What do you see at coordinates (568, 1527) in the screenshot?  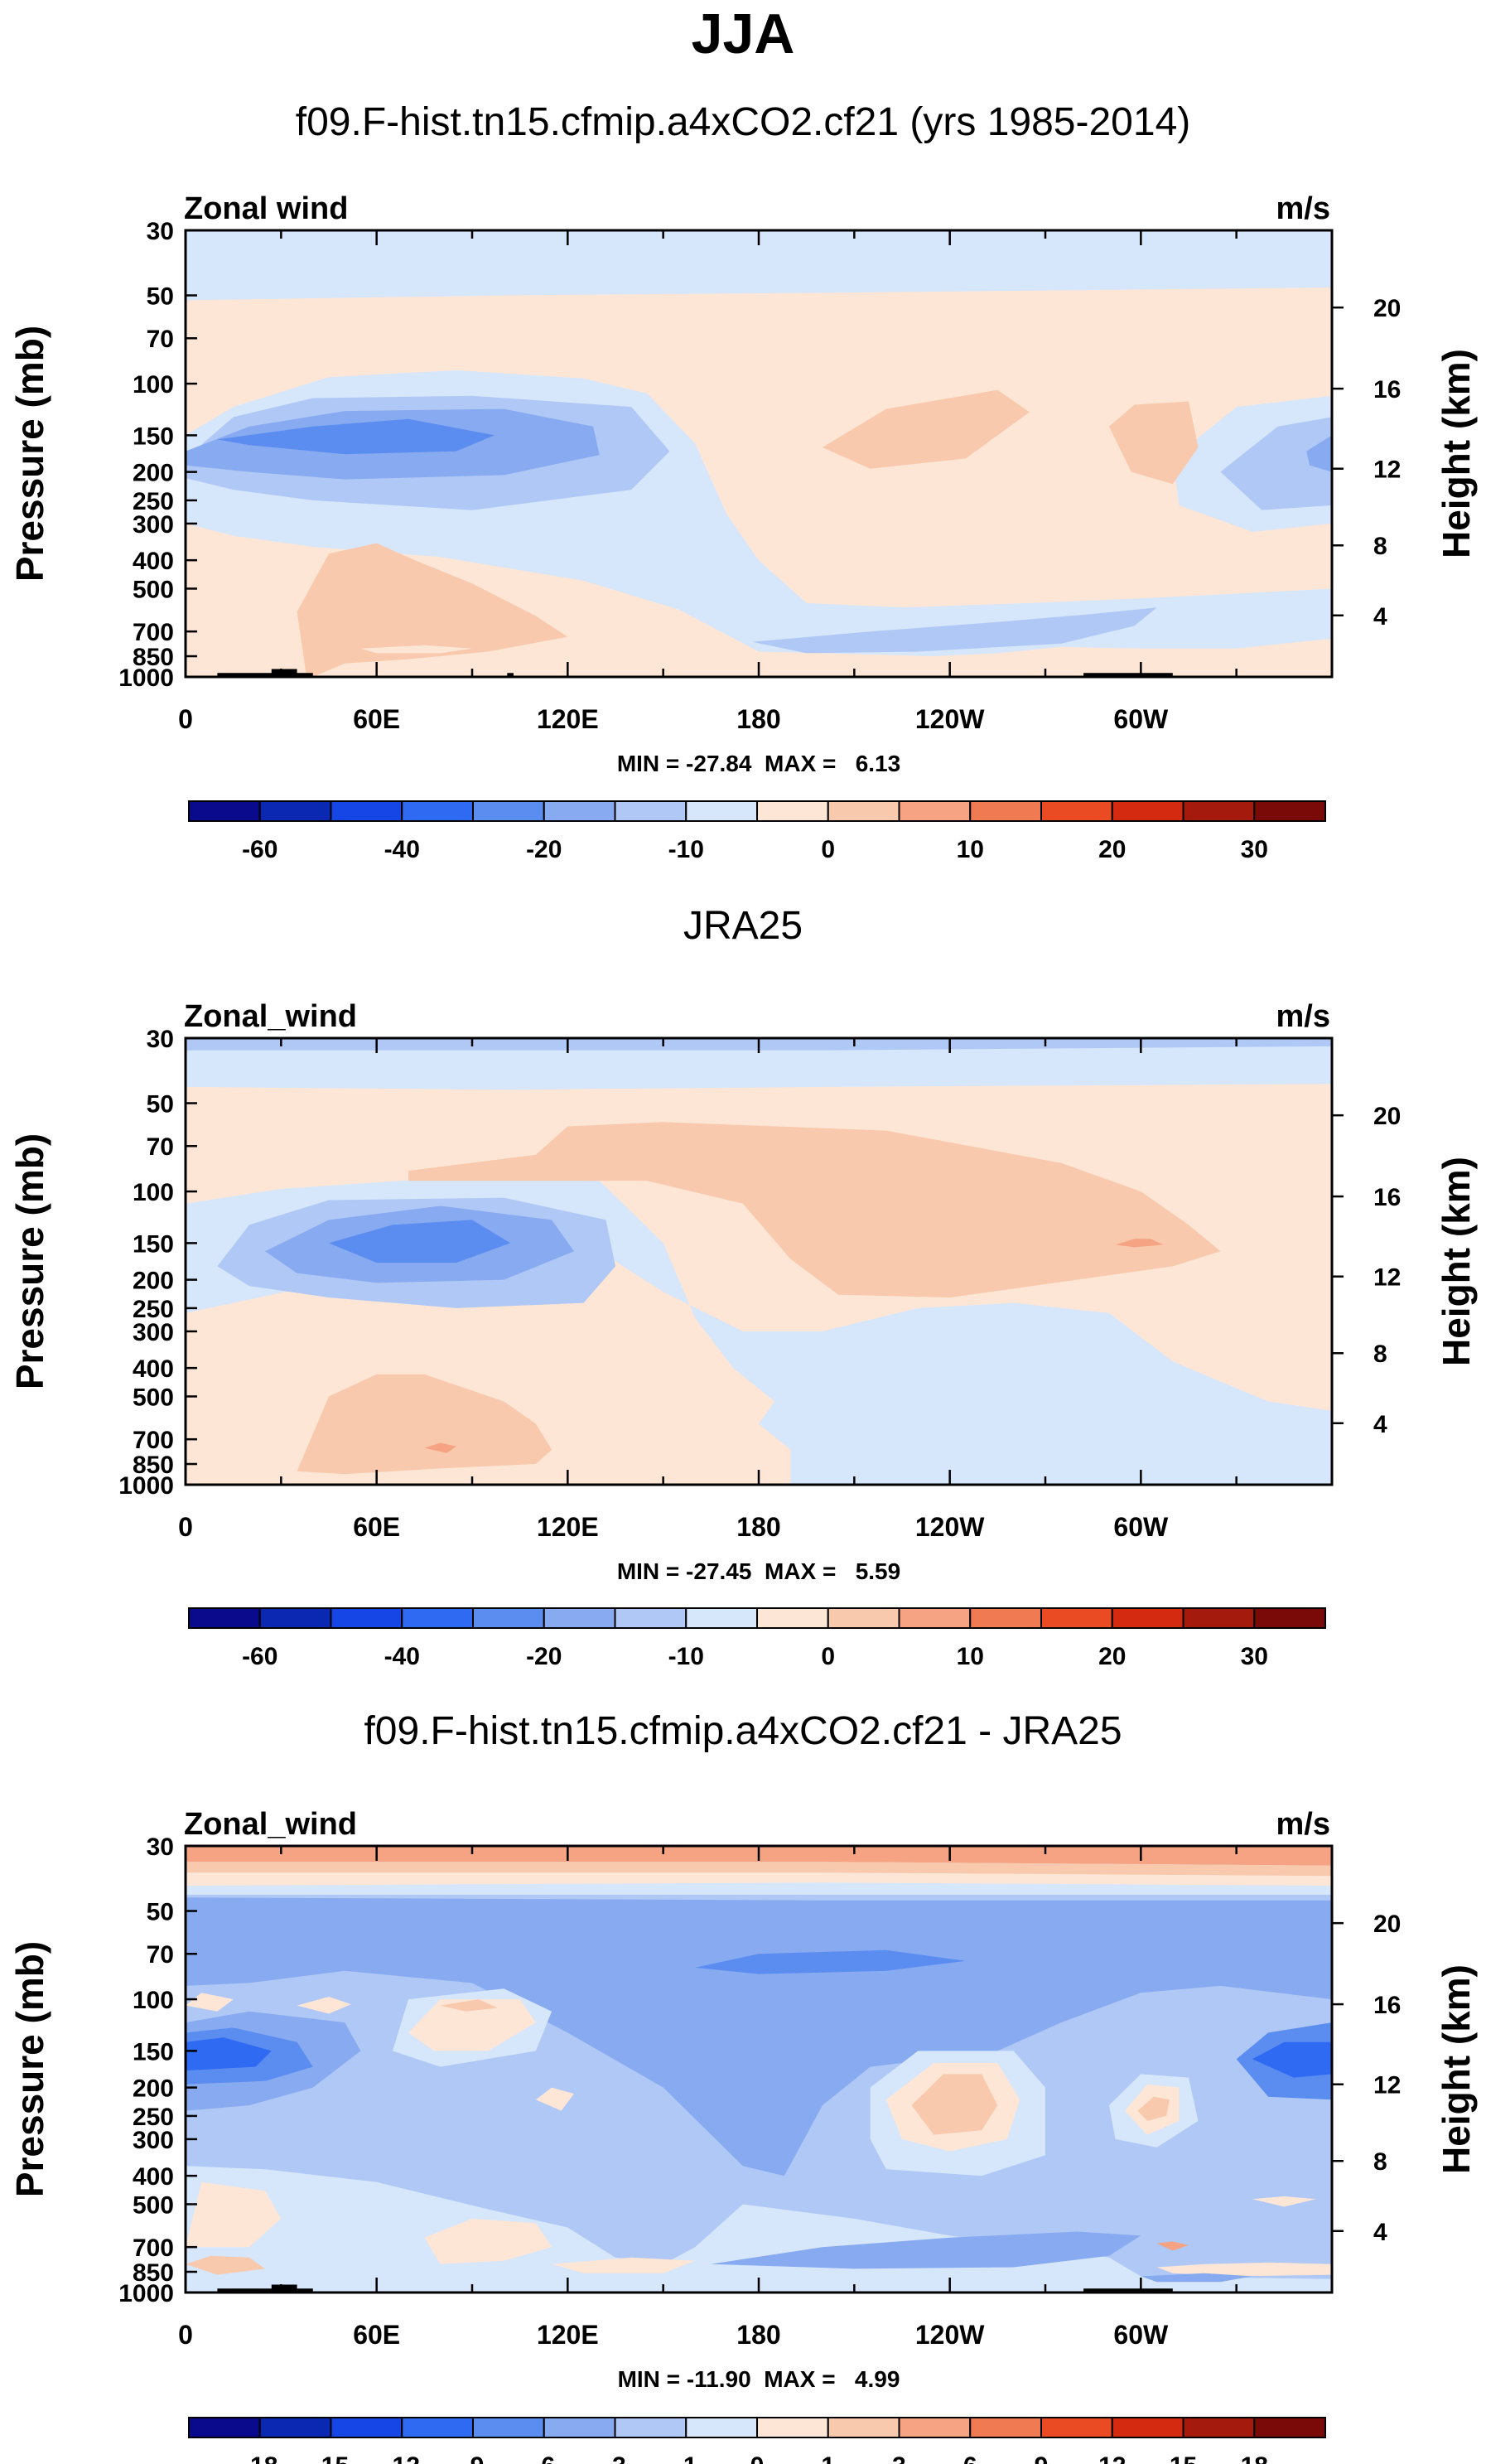 I see `x-tick-label: 120E` at bounding box center [568, 1527].